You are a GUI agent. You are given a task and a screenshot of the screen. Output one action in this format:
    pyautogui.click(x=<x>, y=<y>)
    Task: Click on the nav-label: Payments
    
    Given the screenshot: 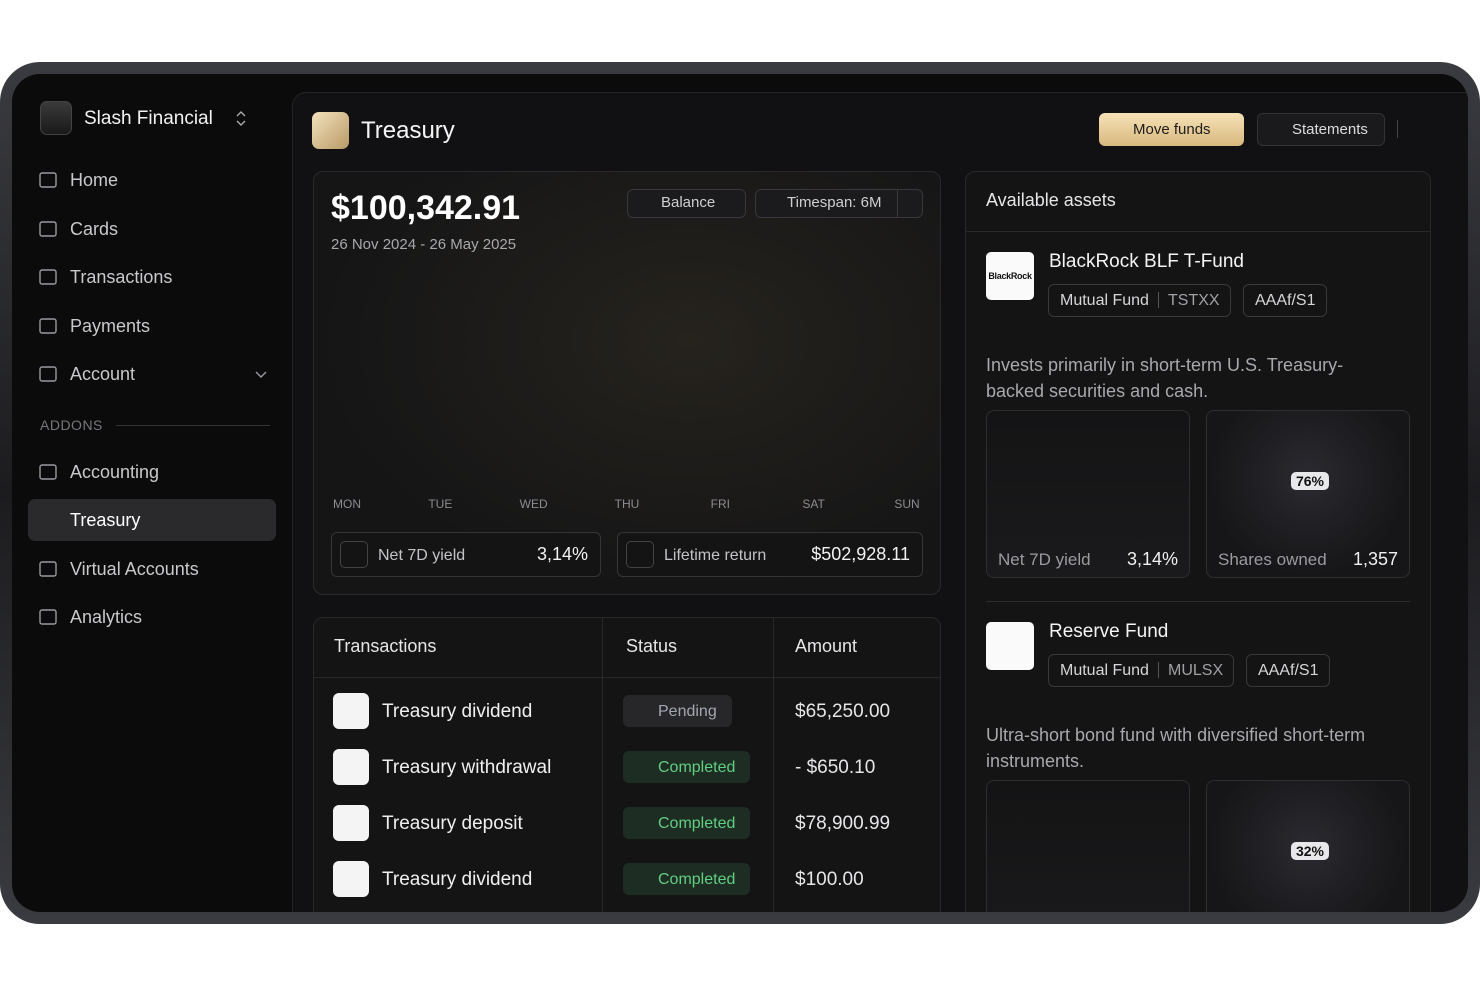 What is the action you would take?
    pyautogui.click(x=110, y=325)
    